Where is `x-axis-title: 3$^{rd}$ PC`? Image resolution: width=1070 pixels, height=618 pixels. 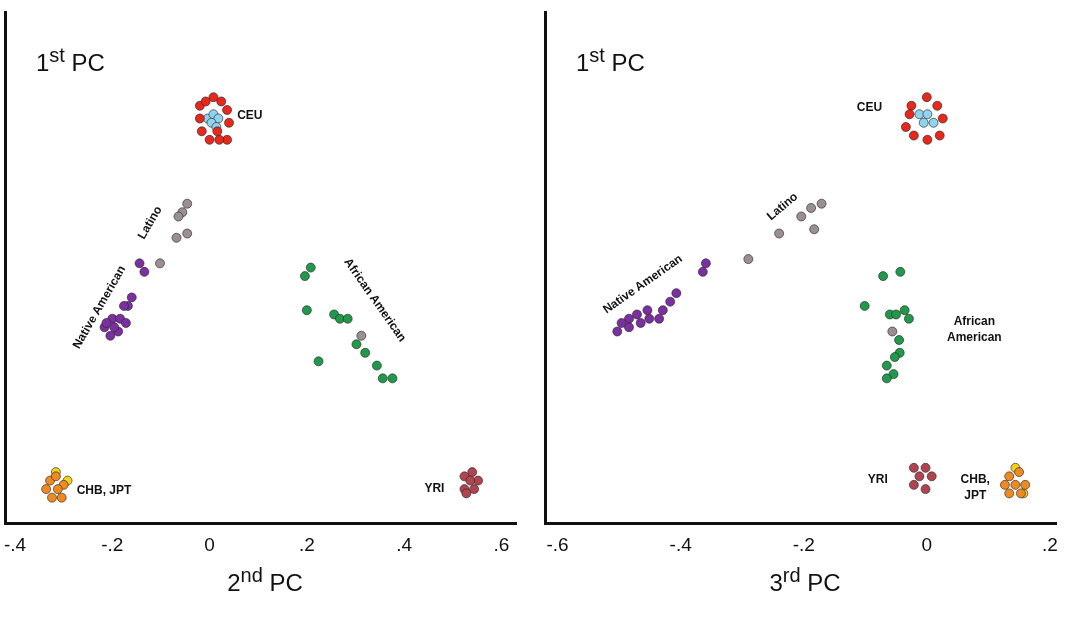
x-axis-title: 3$^{rd}$ PC is located at coordinates (805, 580).